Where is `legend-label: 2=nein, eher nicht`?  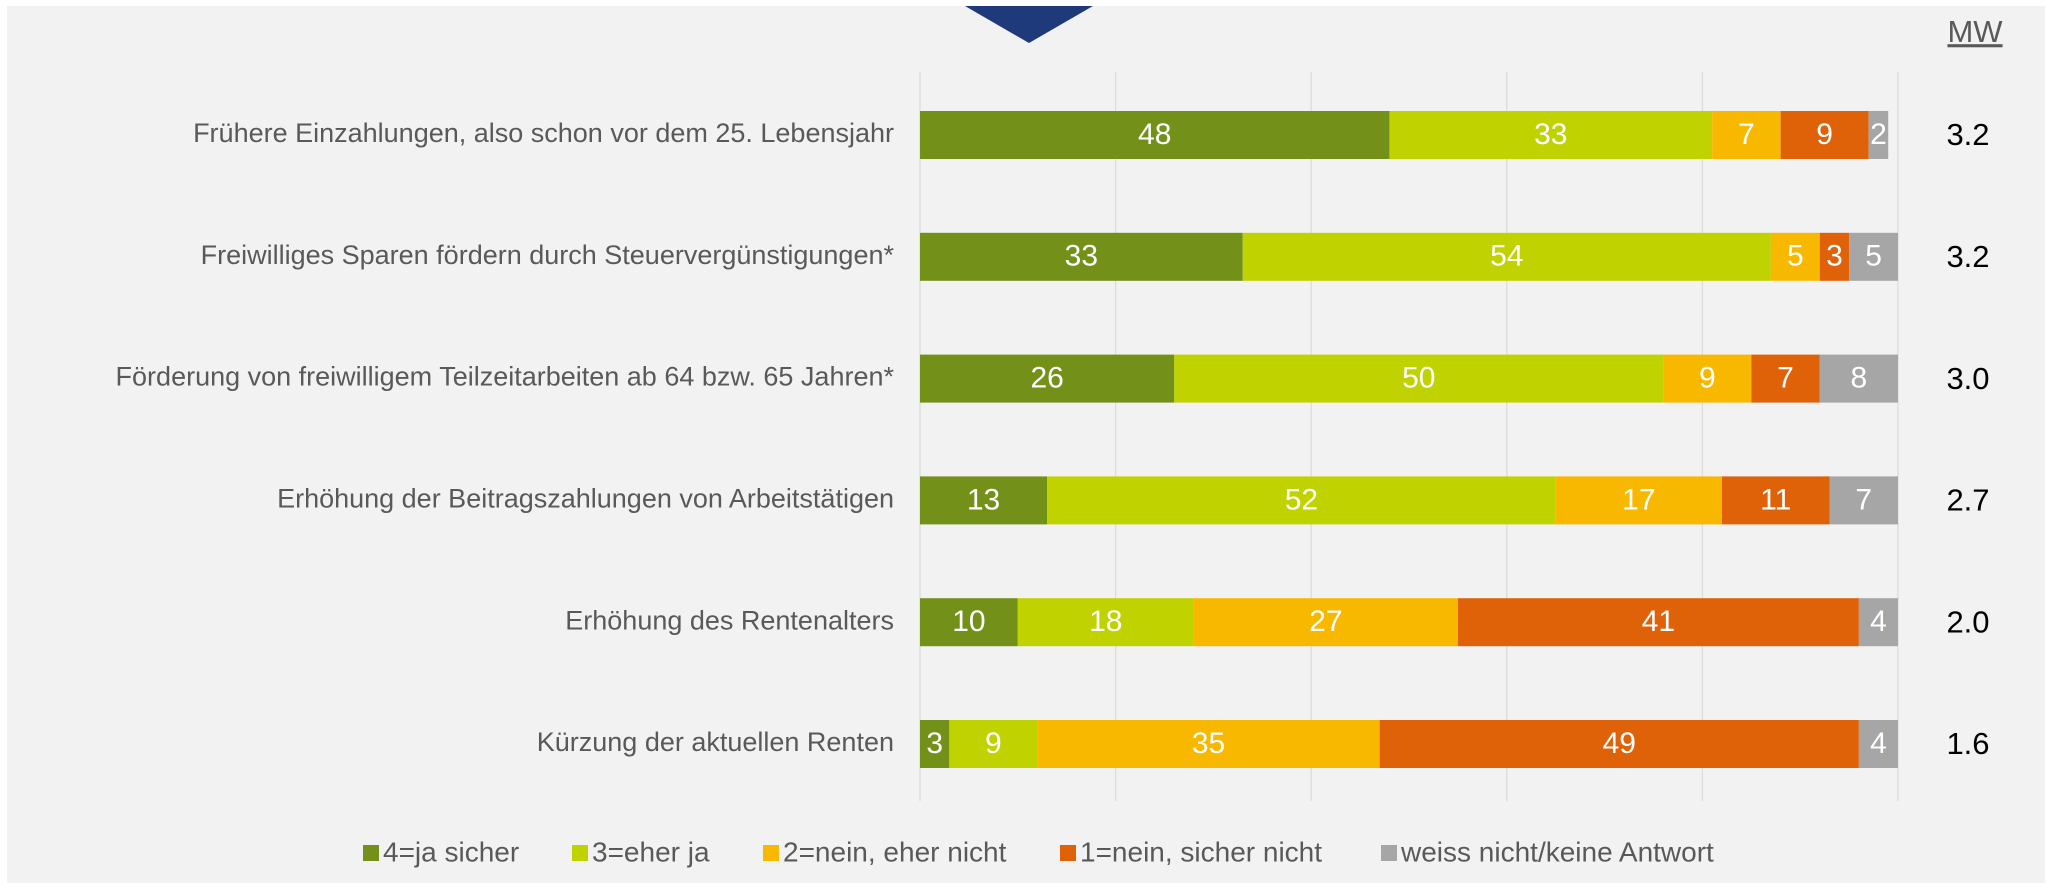
legend-label: 2=nein, eher nicht is located at coordinates (895, 851).